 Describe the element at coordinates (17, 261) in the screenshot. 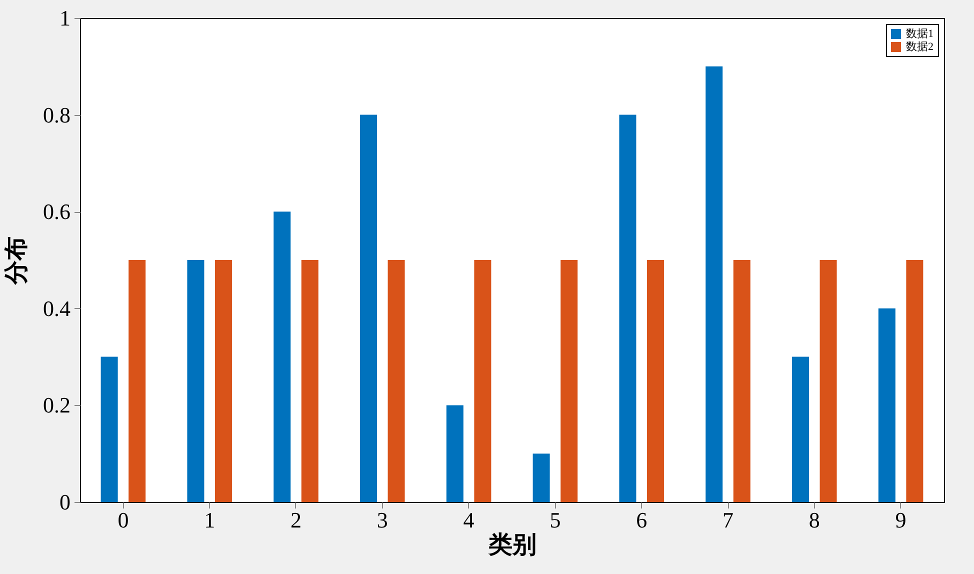

I see `y-axis-title: 分布` at that location.